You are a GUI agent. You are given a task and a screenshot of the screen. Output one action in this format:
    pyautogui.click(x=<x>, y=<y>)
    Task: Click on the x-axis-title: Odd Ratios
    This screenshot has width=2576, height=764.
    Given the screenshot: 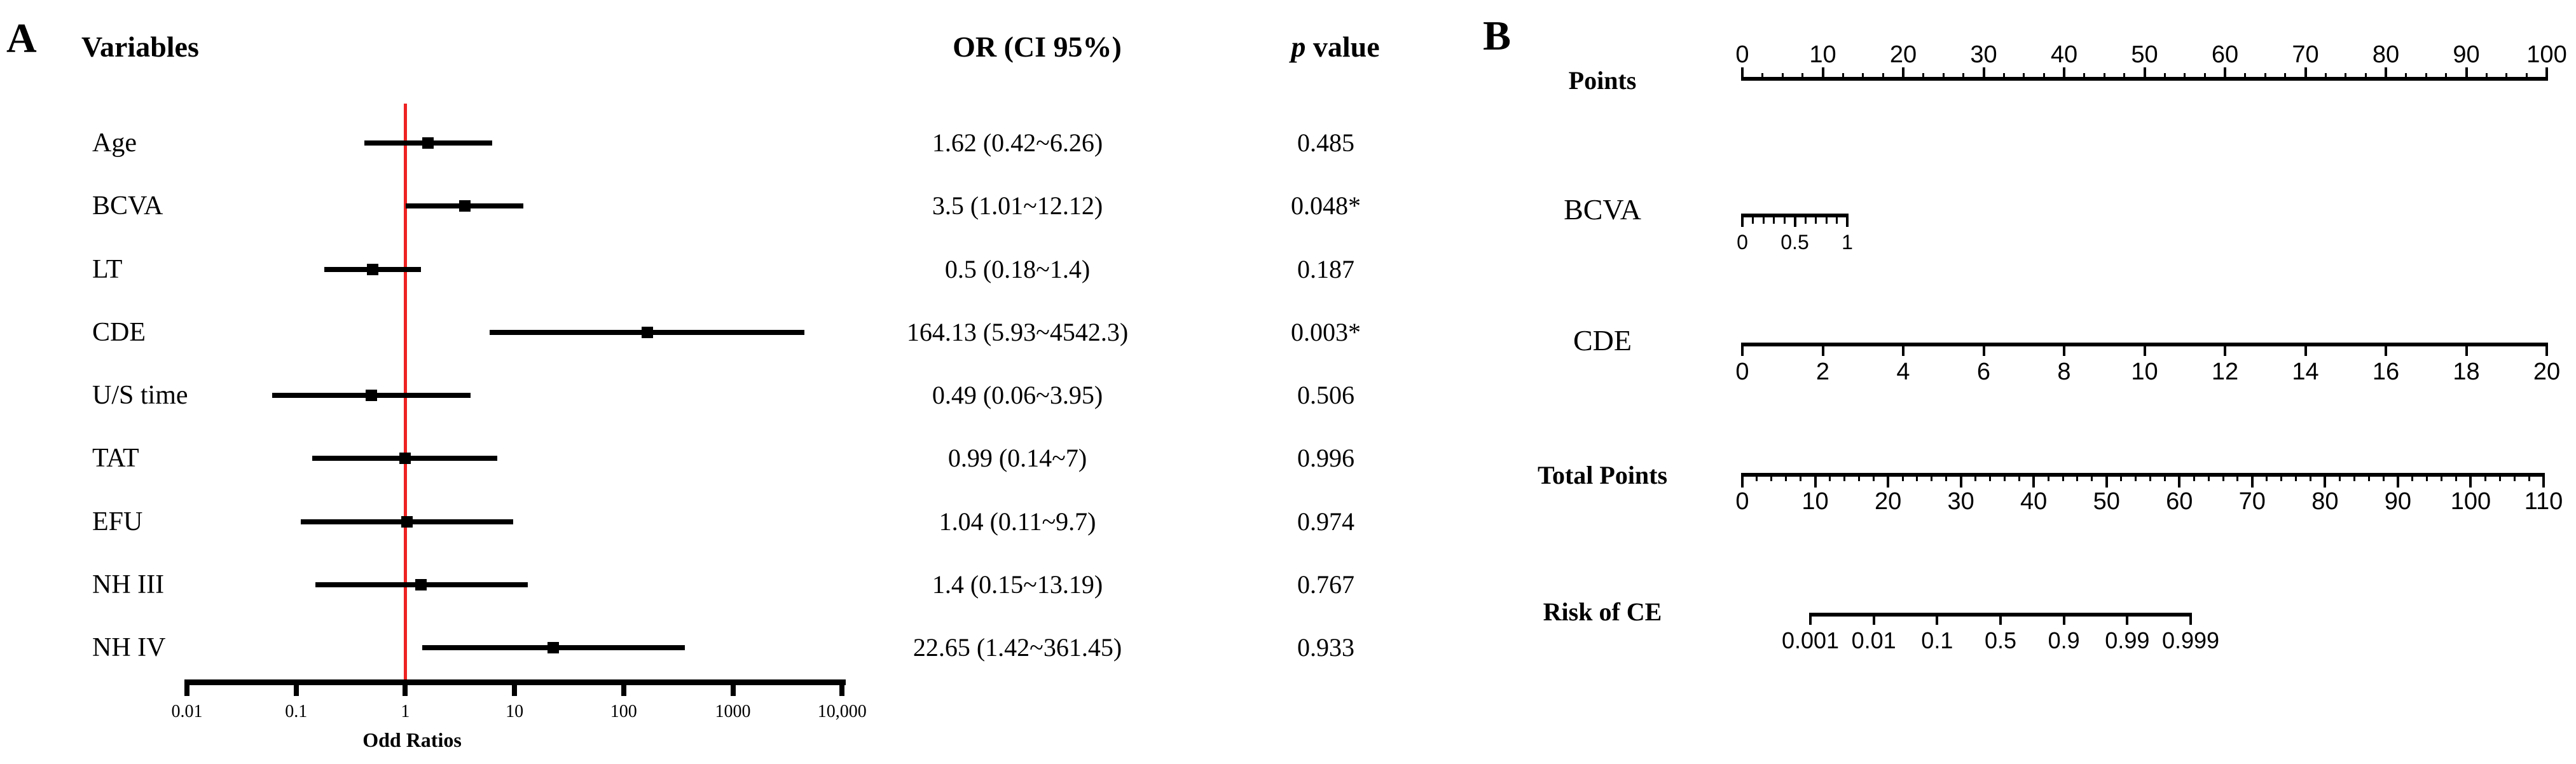 What is the action you would take?
    pyautogui.click(x=412, y=739)
    